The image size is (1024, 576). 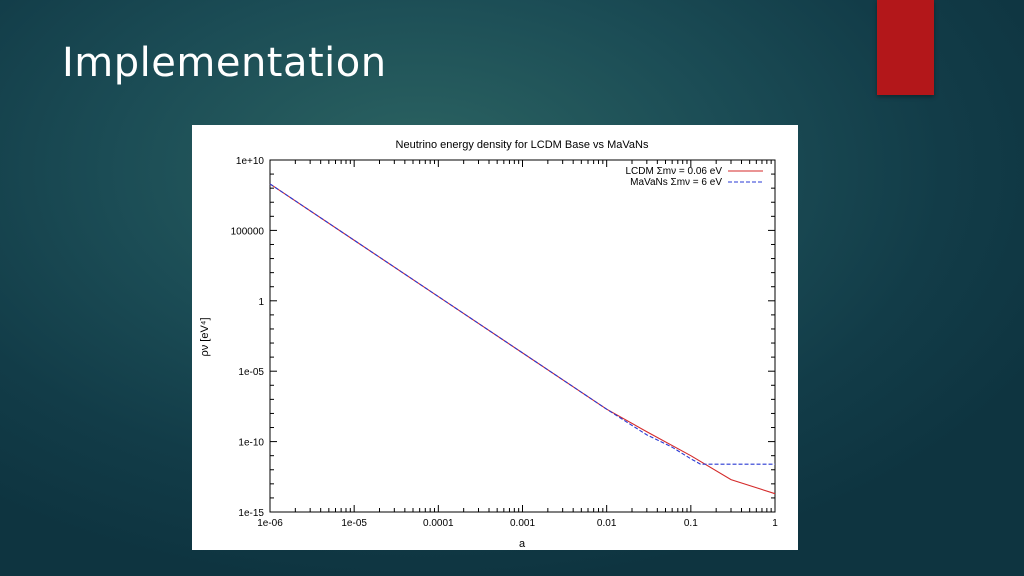 What do you see at coordinates (270, 523) in the screenshot?
I see `x-tick-label: 1e-06` at bounding box center [270, 523].